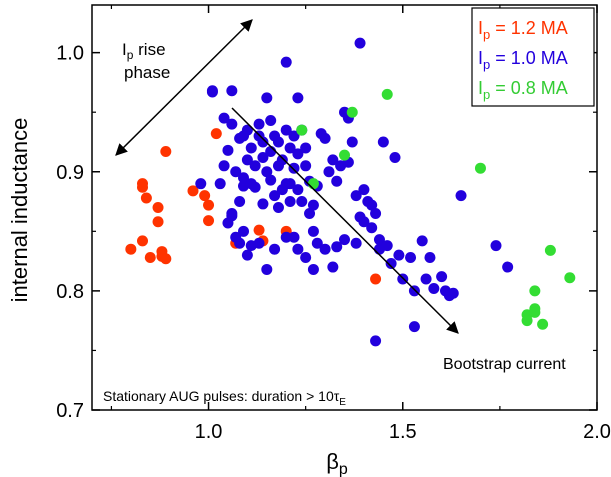 The height and width of the screenshot is (477, 611). What do you see at coordinates (403, 432) in the screenshot?
I see `x-tick-label: 1.5` at bounding box center [403, 432].